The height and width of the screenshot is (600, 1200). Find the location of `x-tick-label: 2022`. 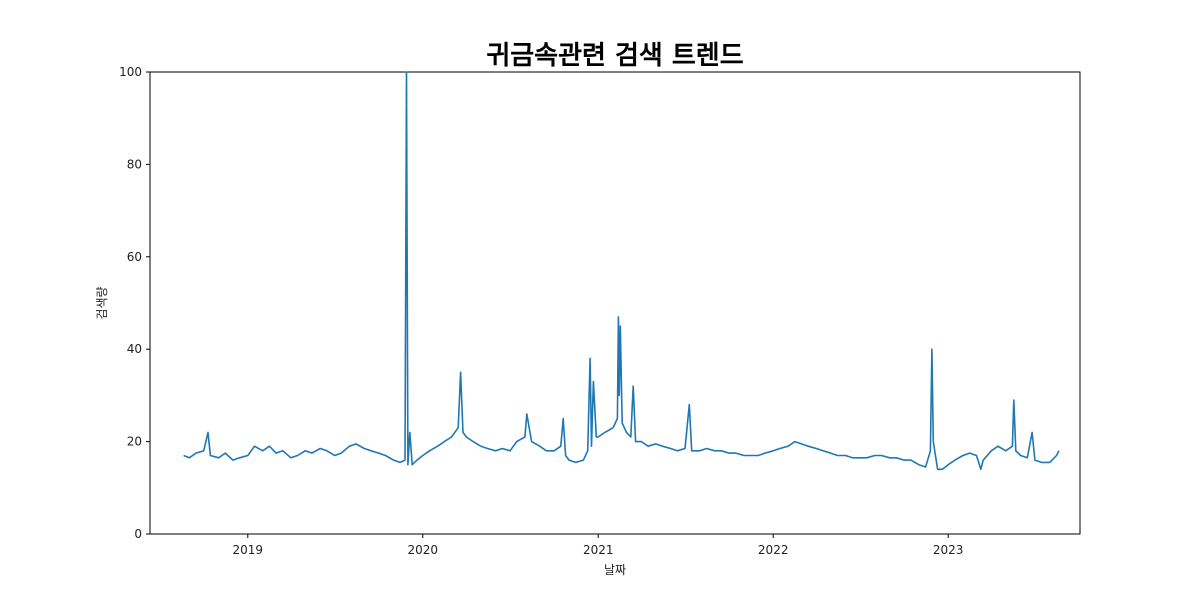

x-tick-label: 2022 is located at coordinates (773, 550).